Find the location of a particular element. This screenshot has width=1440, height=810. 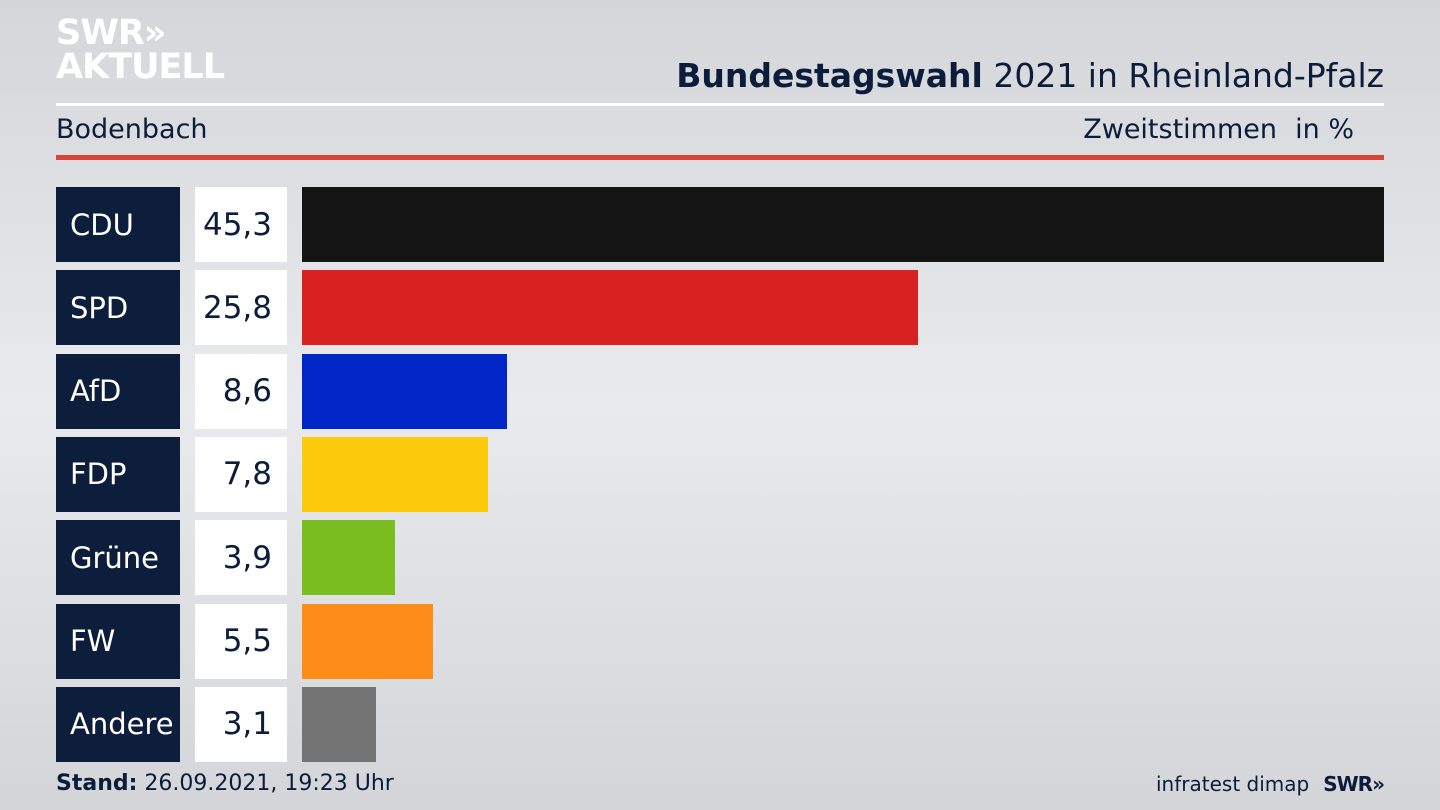

logo-line-2: AKTUELL is located at coordinates (140, 67).